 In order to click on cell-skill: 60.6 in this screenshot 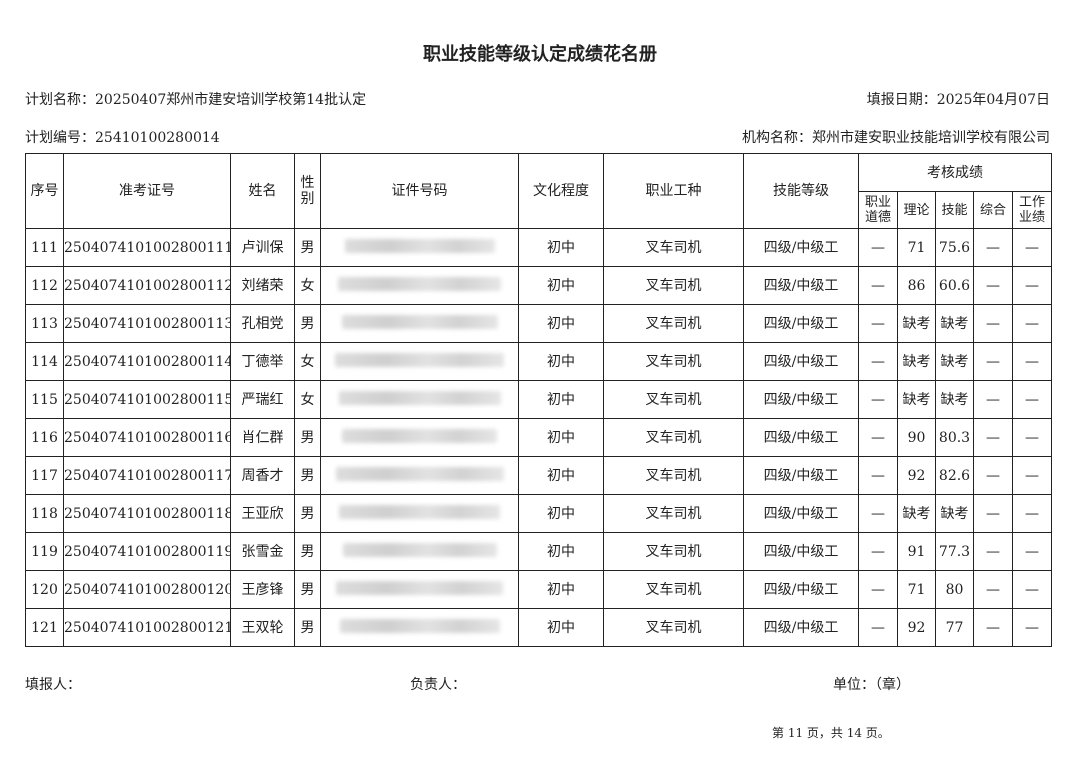, I will do `click(954, 285)`.